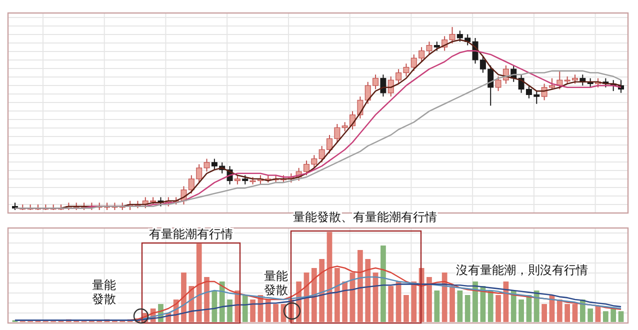 The height and width of the screenshot is (330, 638). What do you see at coordinates (522, 270) in the screenshot?
I see `annotation: 沒有量能潮，則沒有行情` at bounding box center [522, 270].